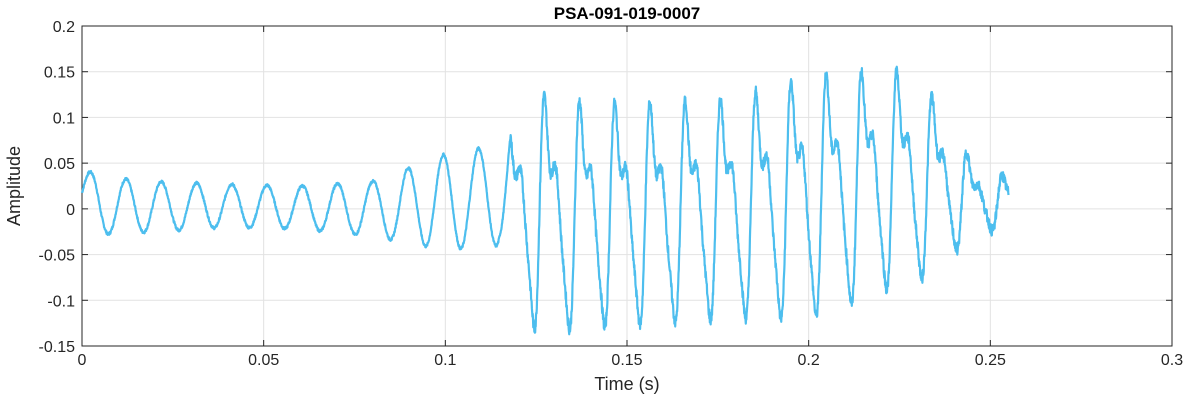  Describe the element at coordinates (1172, 360) in the screenshot. I see `x-tick-label: 0.3` at that location.